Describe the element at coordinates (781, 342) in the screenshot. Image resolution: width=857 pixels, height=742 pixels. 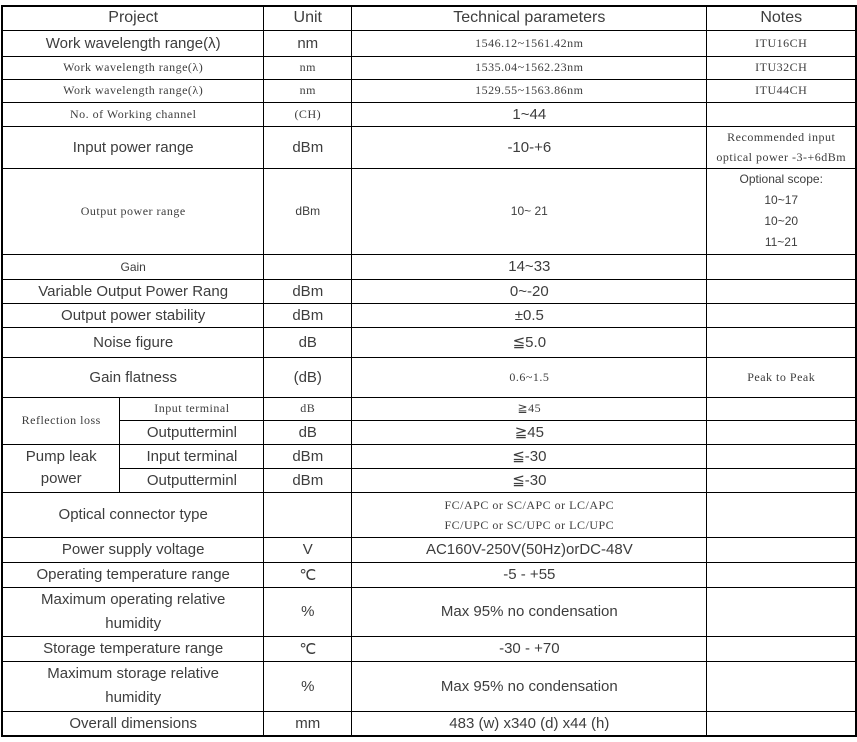
I see `cell-note-noise-figure` at that location.